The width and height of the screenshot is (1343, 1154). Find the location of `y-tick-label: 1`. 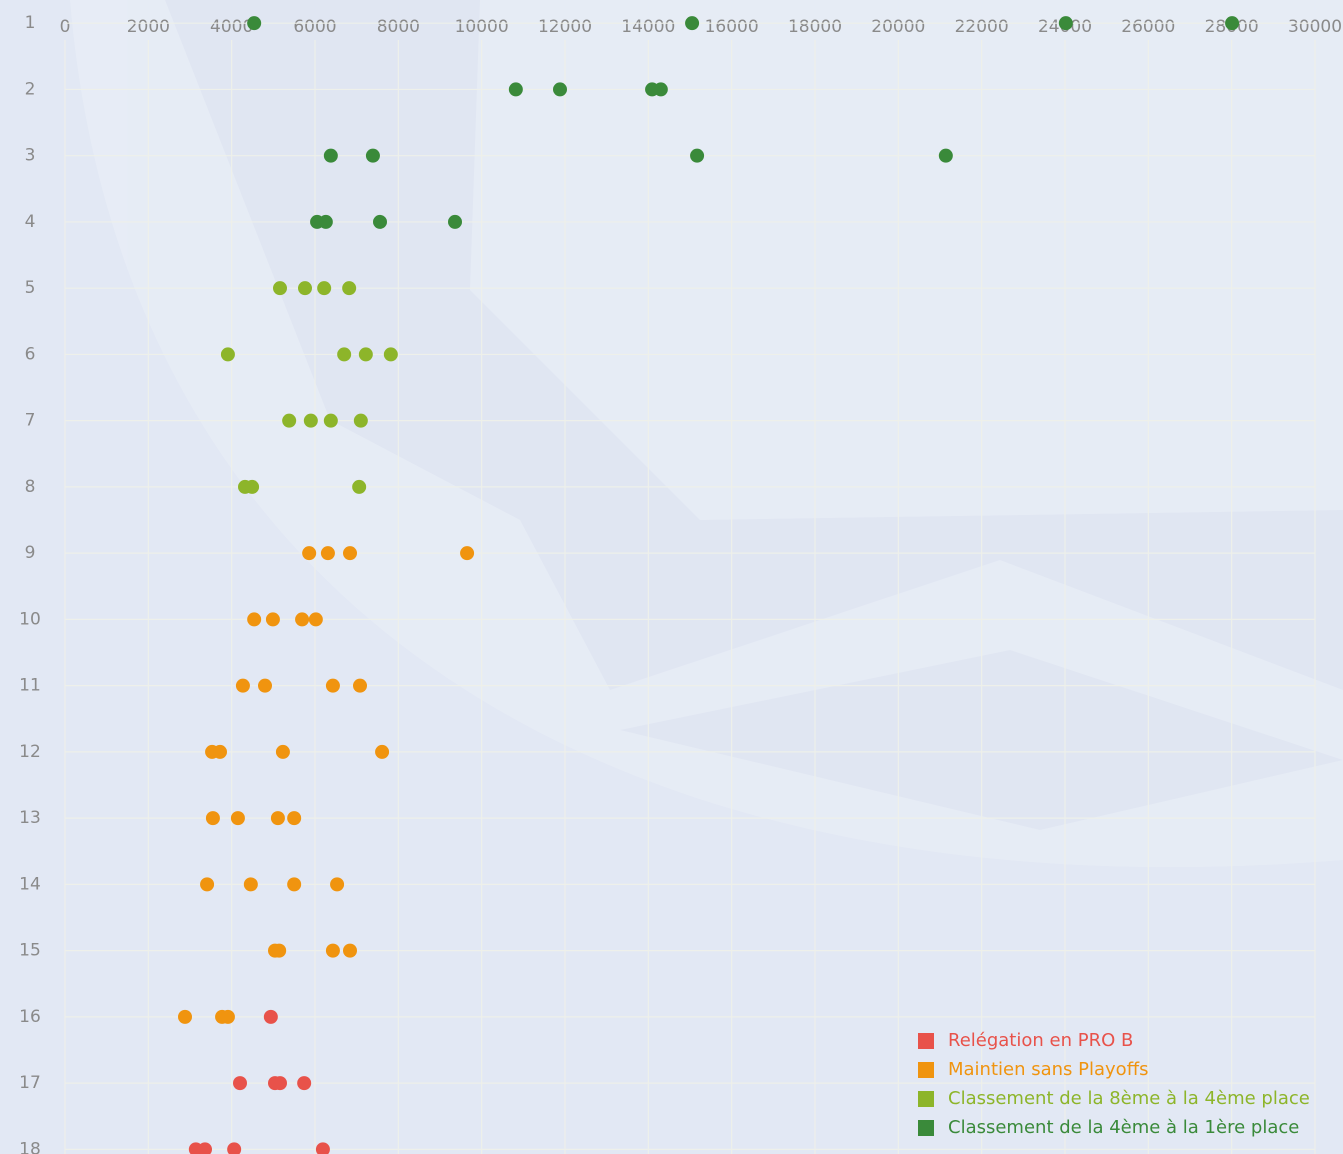

y-tick-label: 1 is located at coordinates (30, 23).